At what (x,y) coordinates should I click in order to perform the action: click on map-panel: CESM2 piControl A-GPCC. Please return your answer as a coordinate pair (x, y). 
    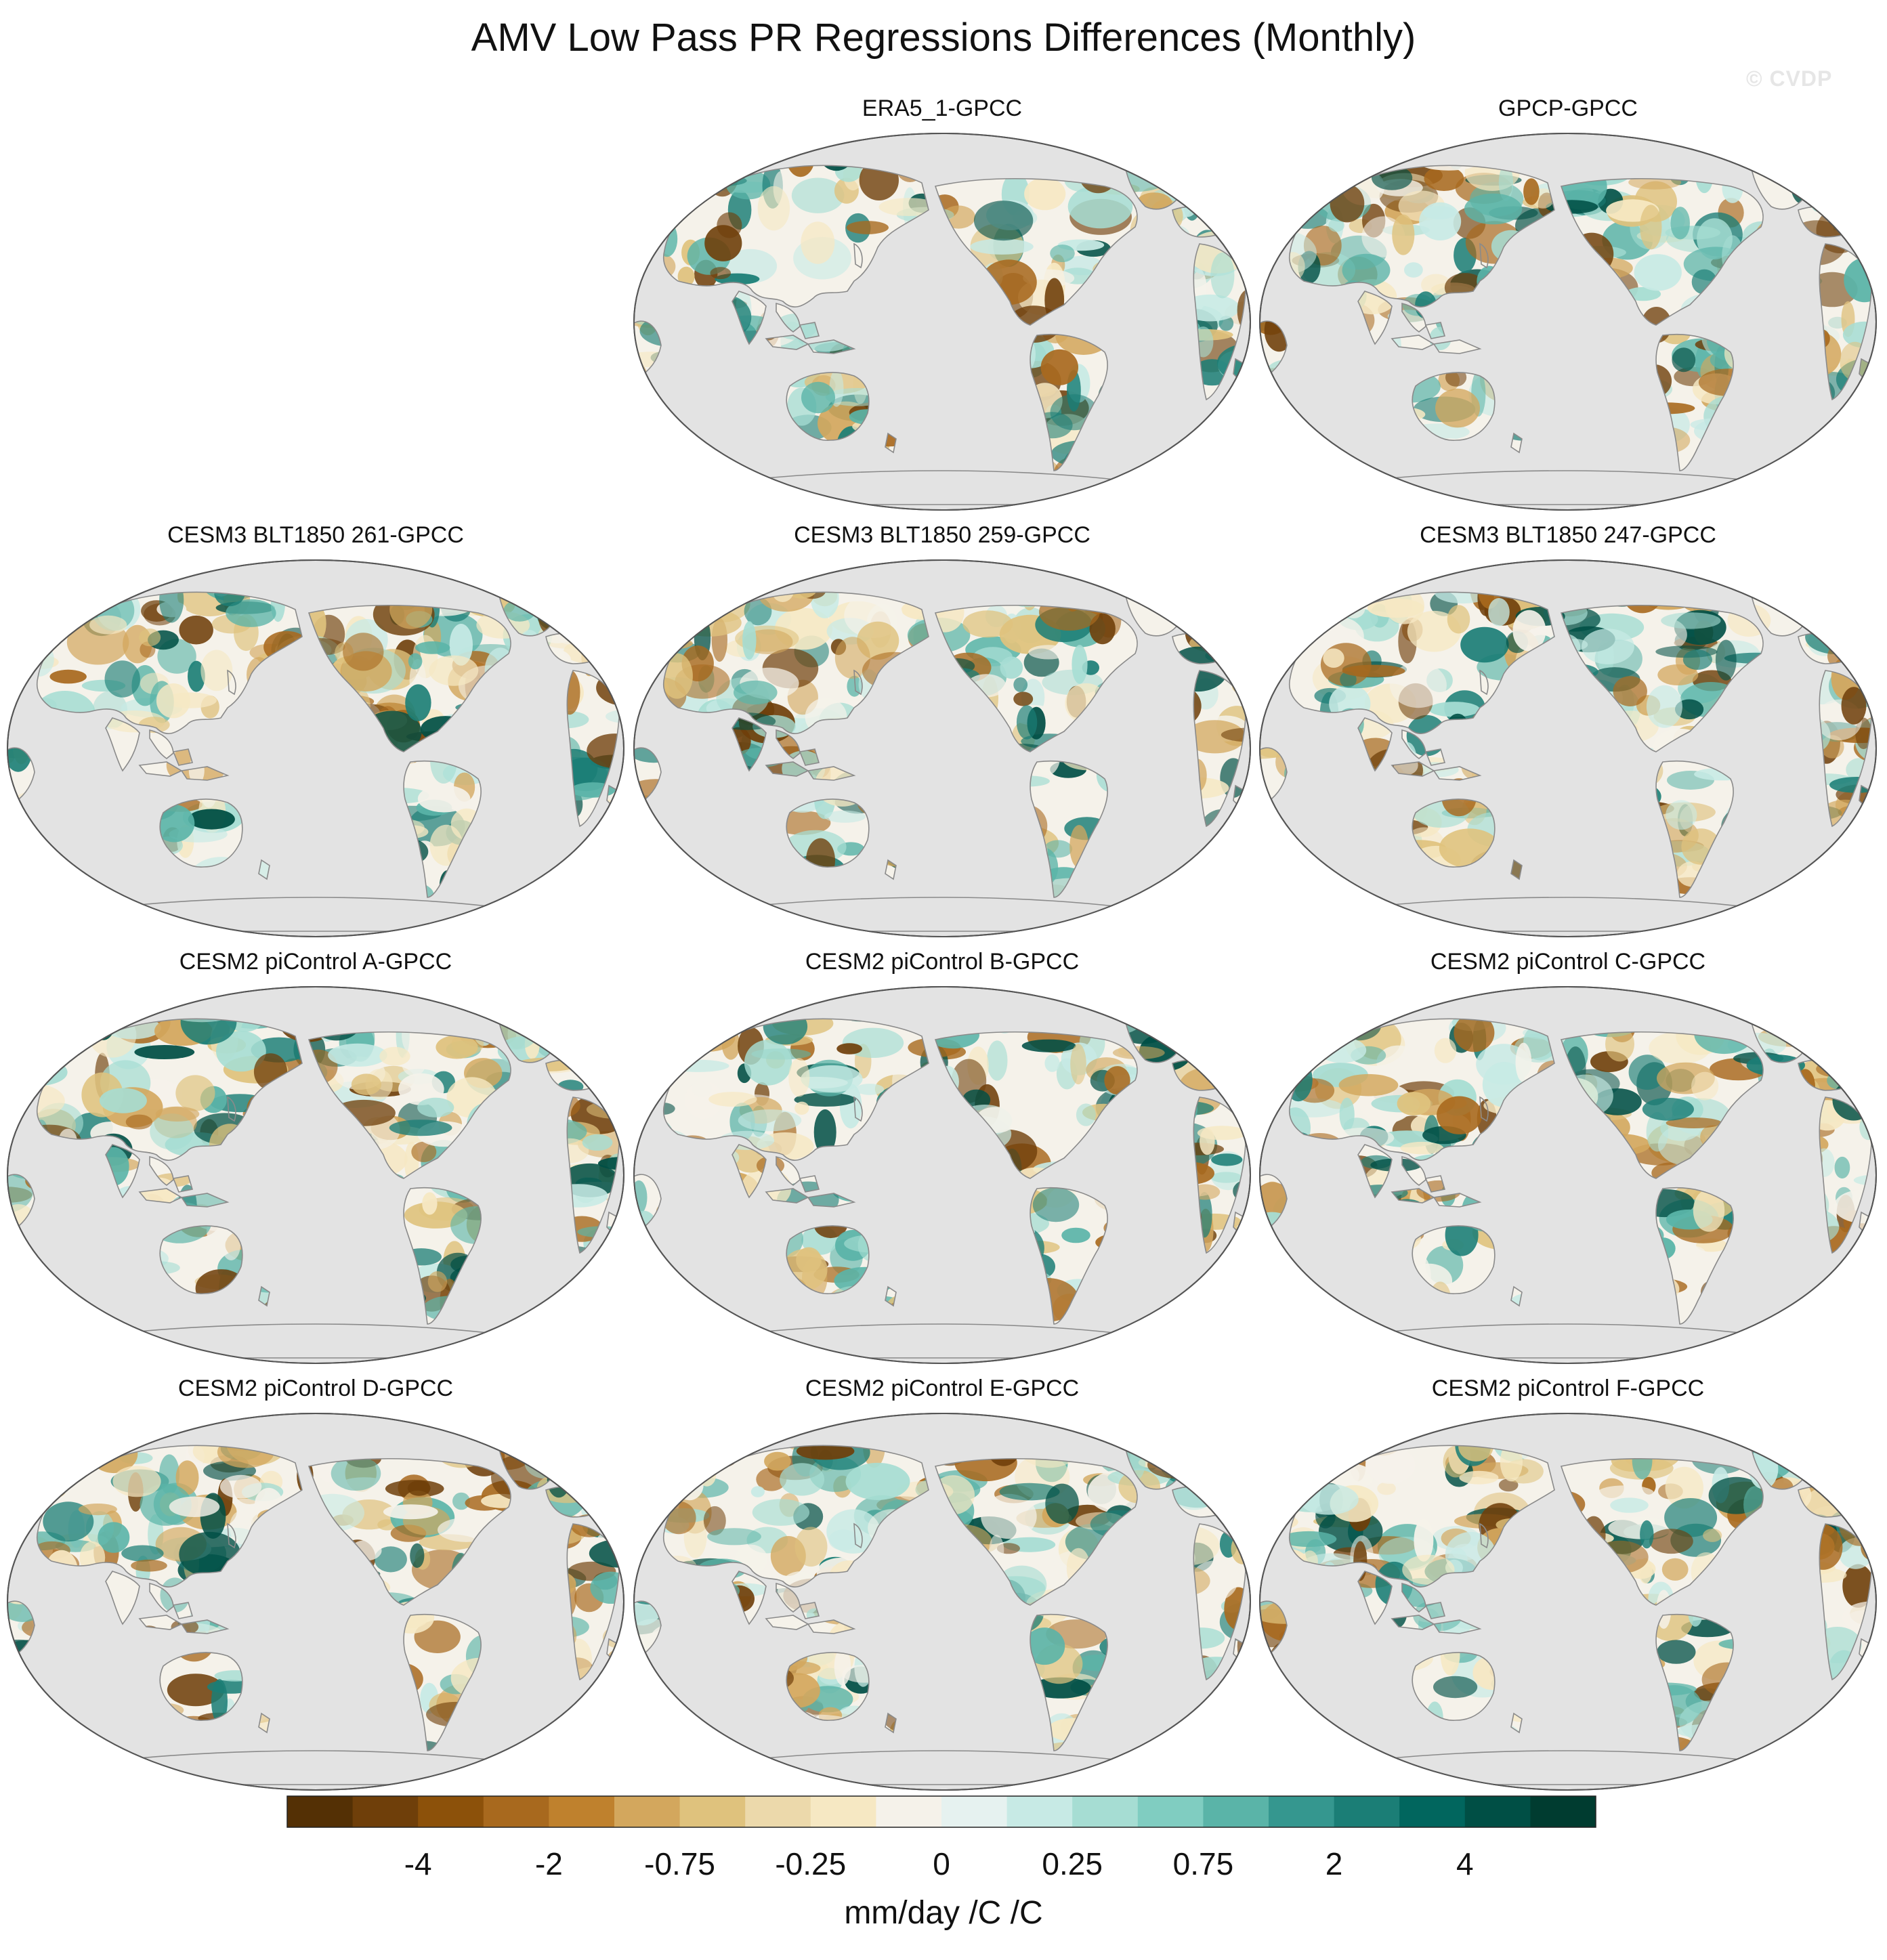
    Looking at the image, I should click on (316, 1158).